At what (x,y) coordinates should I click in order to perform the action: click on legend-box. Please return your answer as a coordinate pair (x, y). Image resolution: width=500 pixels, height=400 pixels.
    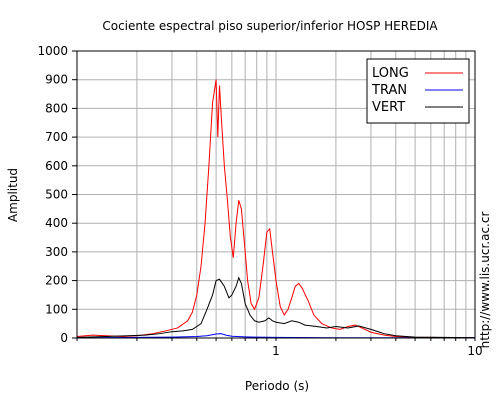
    Looking at the image, I should click on (418, 91).